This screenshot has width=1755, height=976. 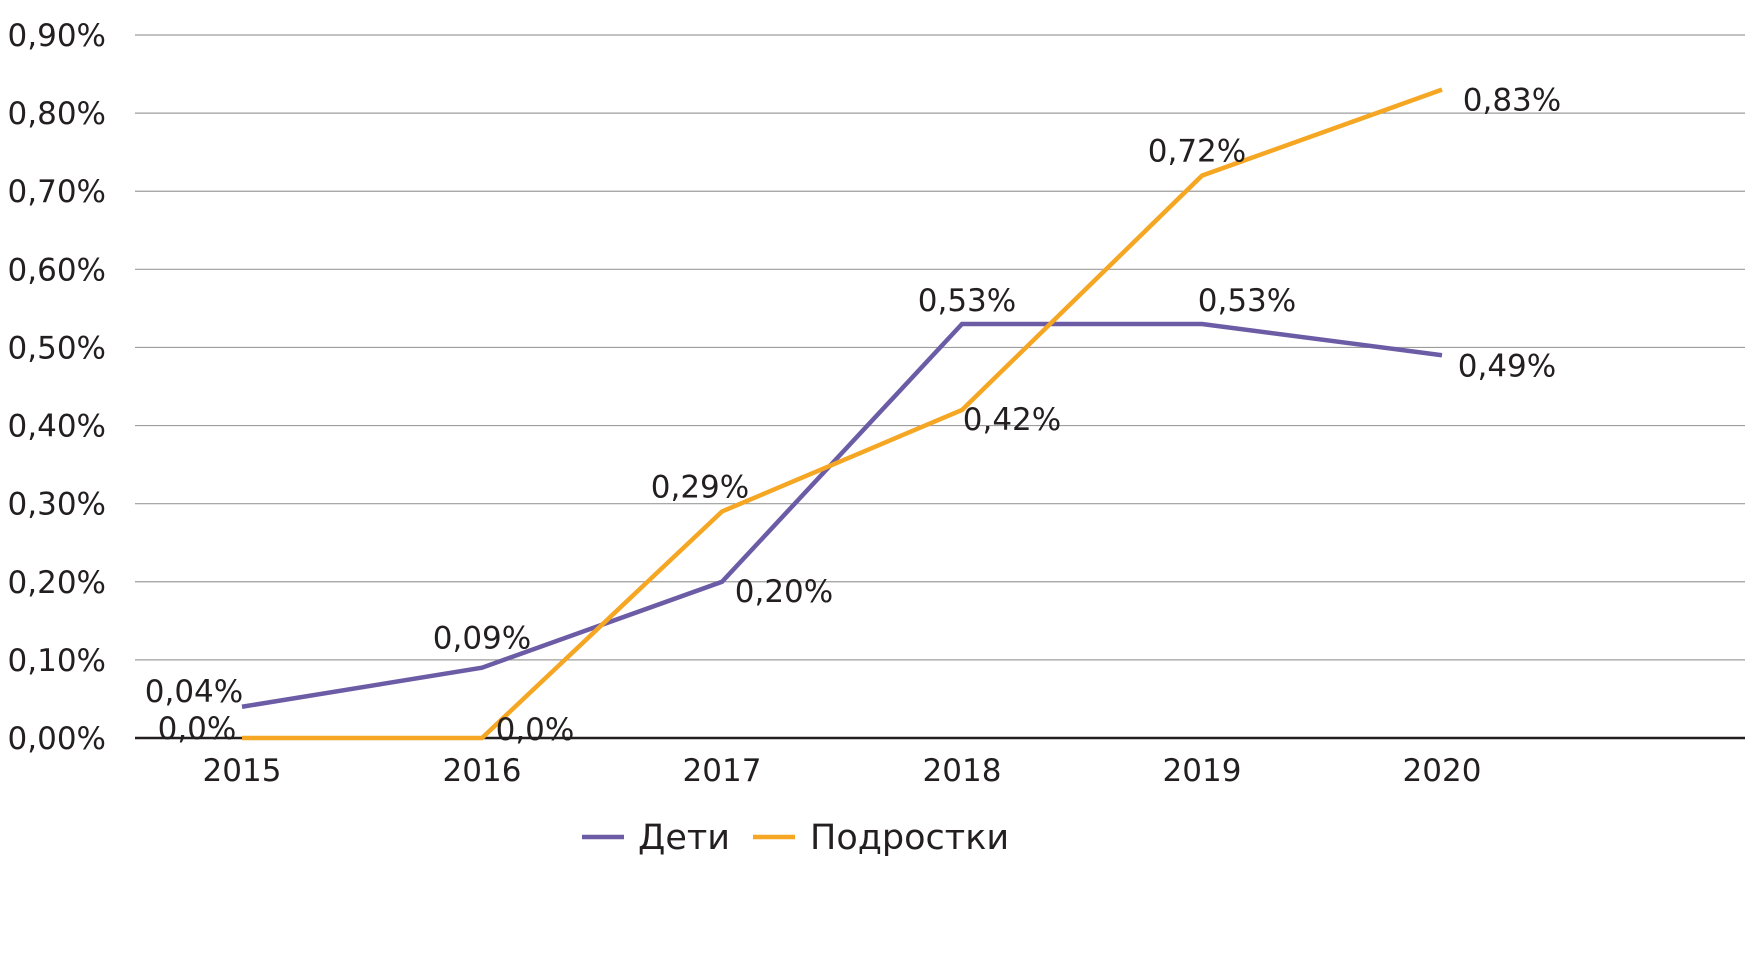 What do you see at coordinates (1012, 420) in the screenshot?
I see `data-label: 0,42%` at bounding box center [1012, 420].